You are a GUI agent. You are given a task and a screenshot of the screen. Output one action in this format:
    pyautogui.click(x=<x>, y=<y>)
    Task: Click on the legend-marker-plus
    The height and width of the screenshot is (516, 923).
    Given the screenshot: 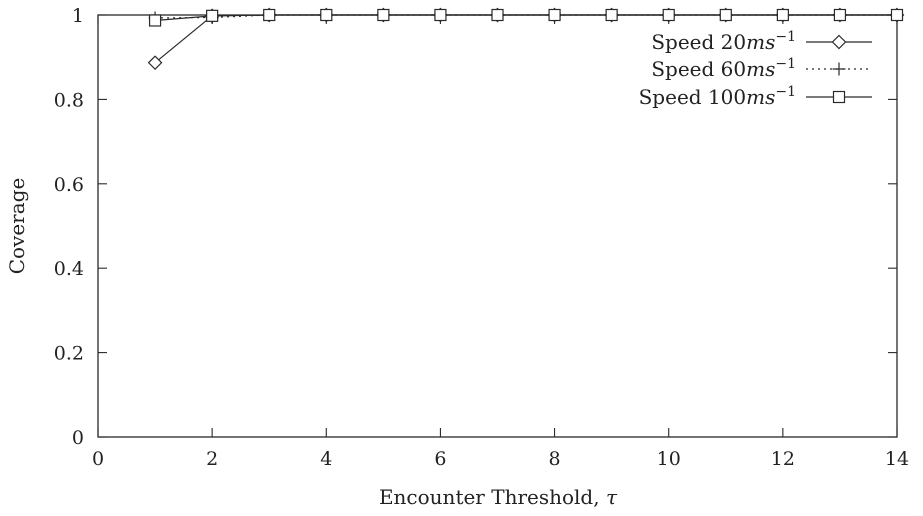 What is the action you would take?
    pyautogui.click(x=839, y=69)
    